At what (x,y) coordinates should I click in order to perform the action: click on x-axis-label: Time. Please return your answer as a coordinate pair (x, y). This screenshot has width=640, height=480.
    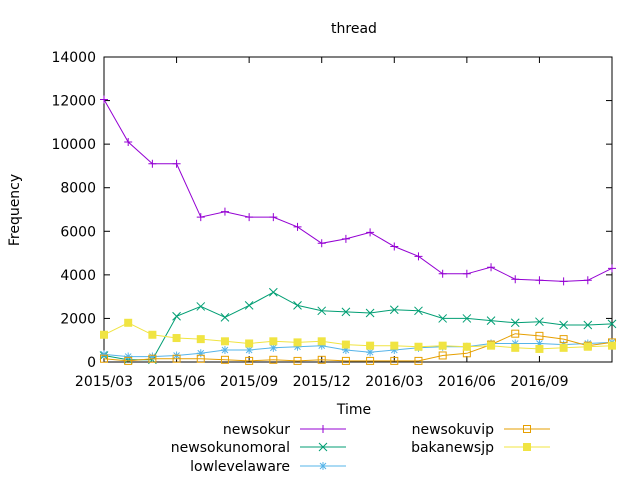
    Looking at the image, I should click on (353, 410).